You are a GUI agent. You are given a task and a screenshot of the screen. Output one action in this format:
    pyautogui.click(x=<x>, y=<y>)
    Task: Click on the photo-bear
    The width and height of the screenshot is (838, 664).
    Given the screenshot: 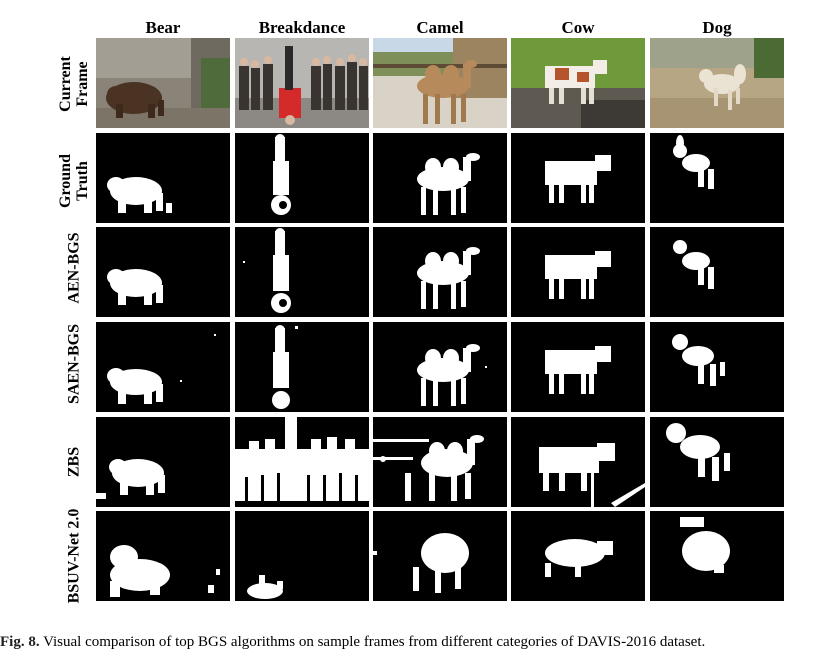 What is the action you would take?
    pyautogui.click(x=163, y=83)
    